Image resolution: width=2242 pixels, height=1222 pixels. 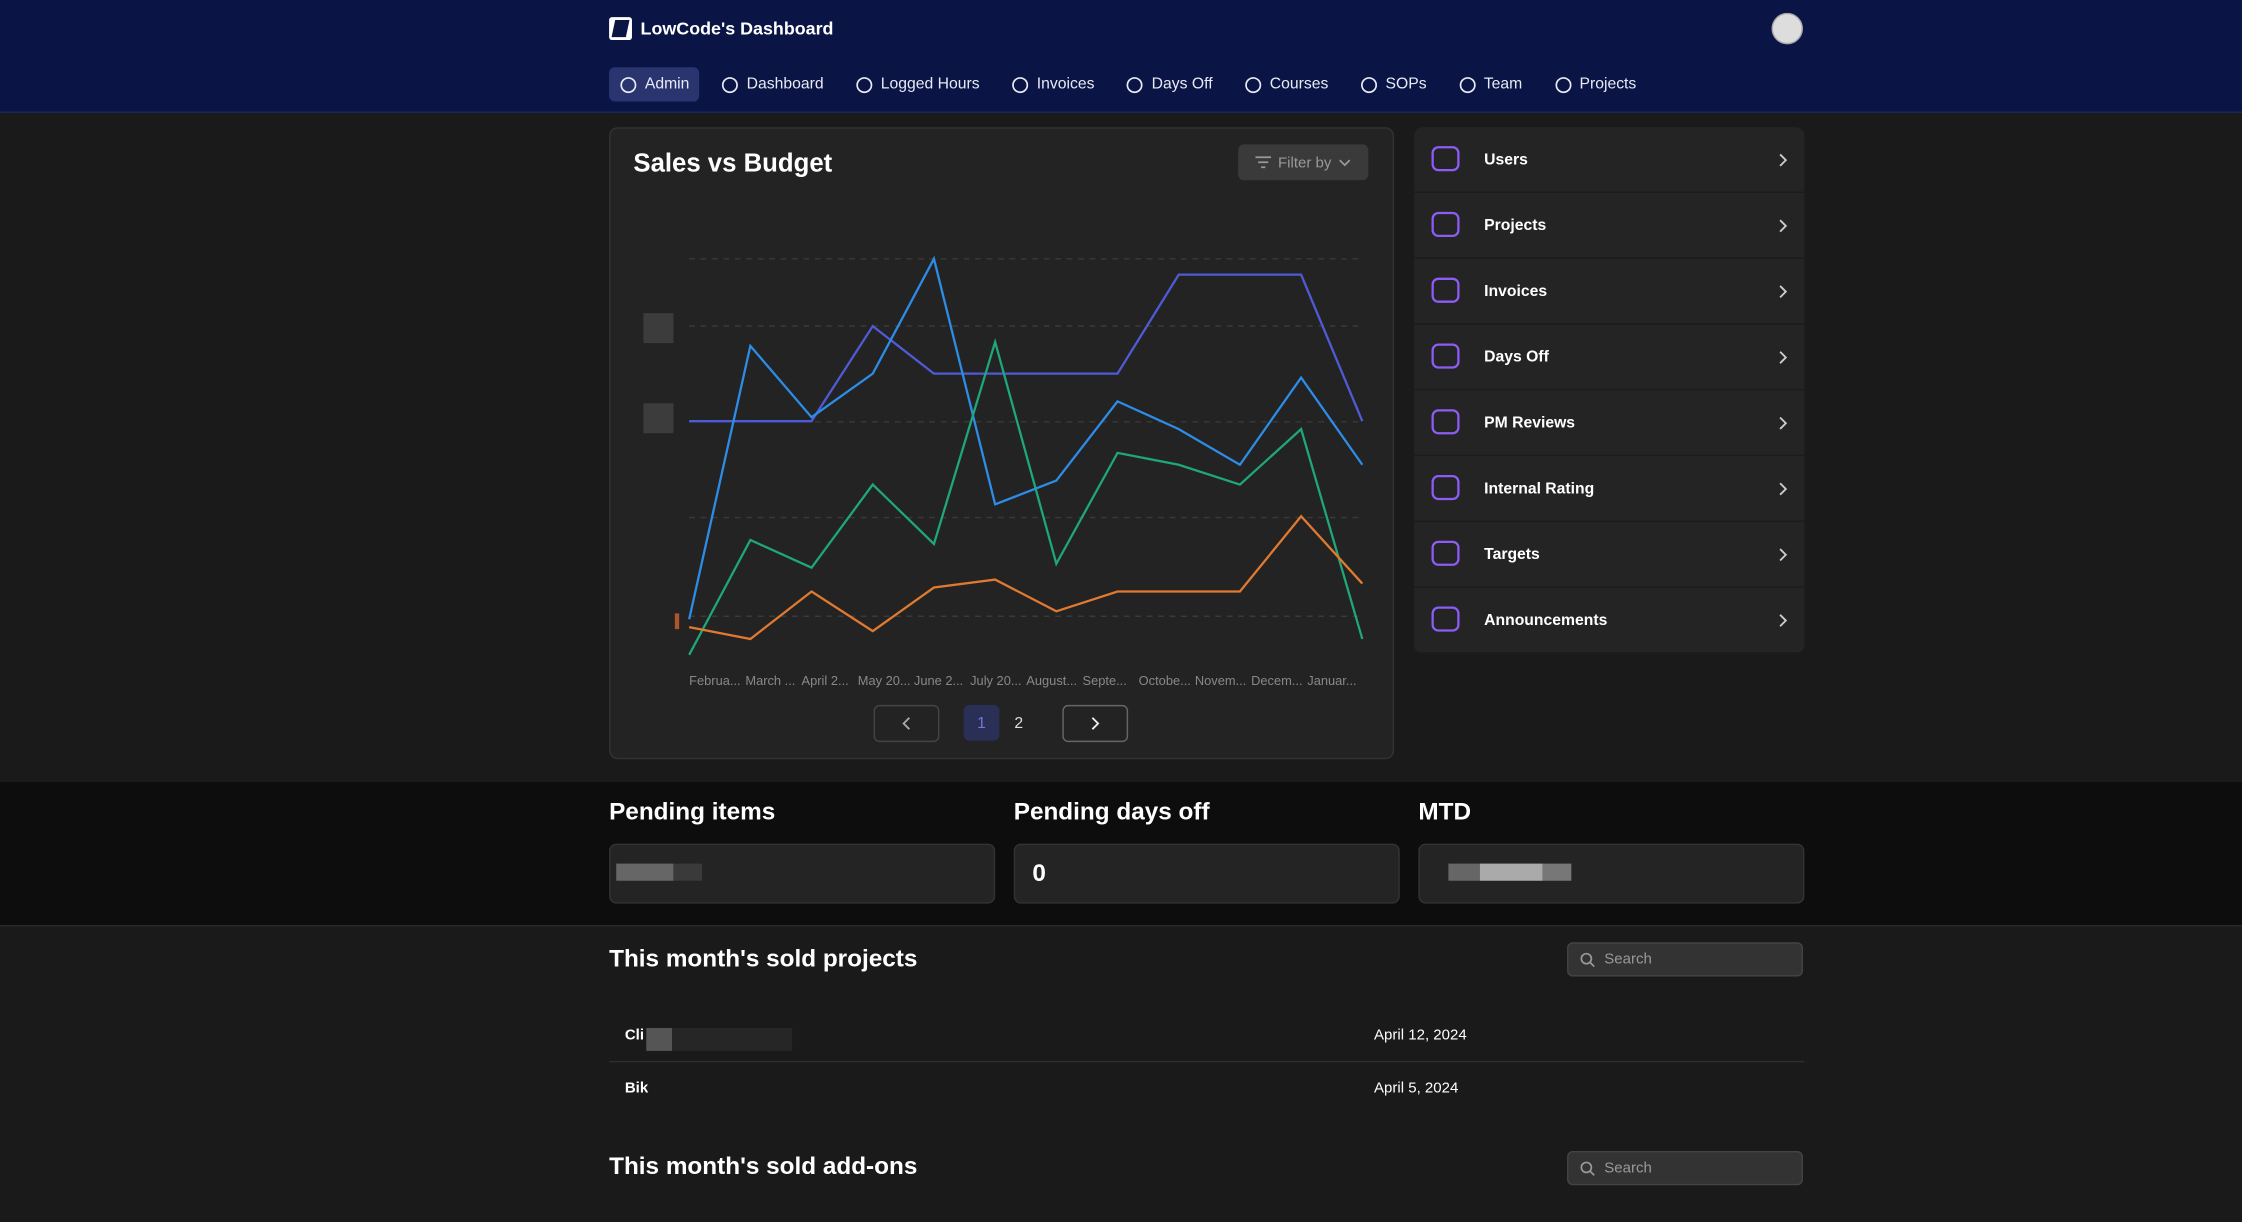 What do you see at coordinates (1206, 873) in the screenshot?
I see `stat-box: 0` at bounding box center [1206, 873].